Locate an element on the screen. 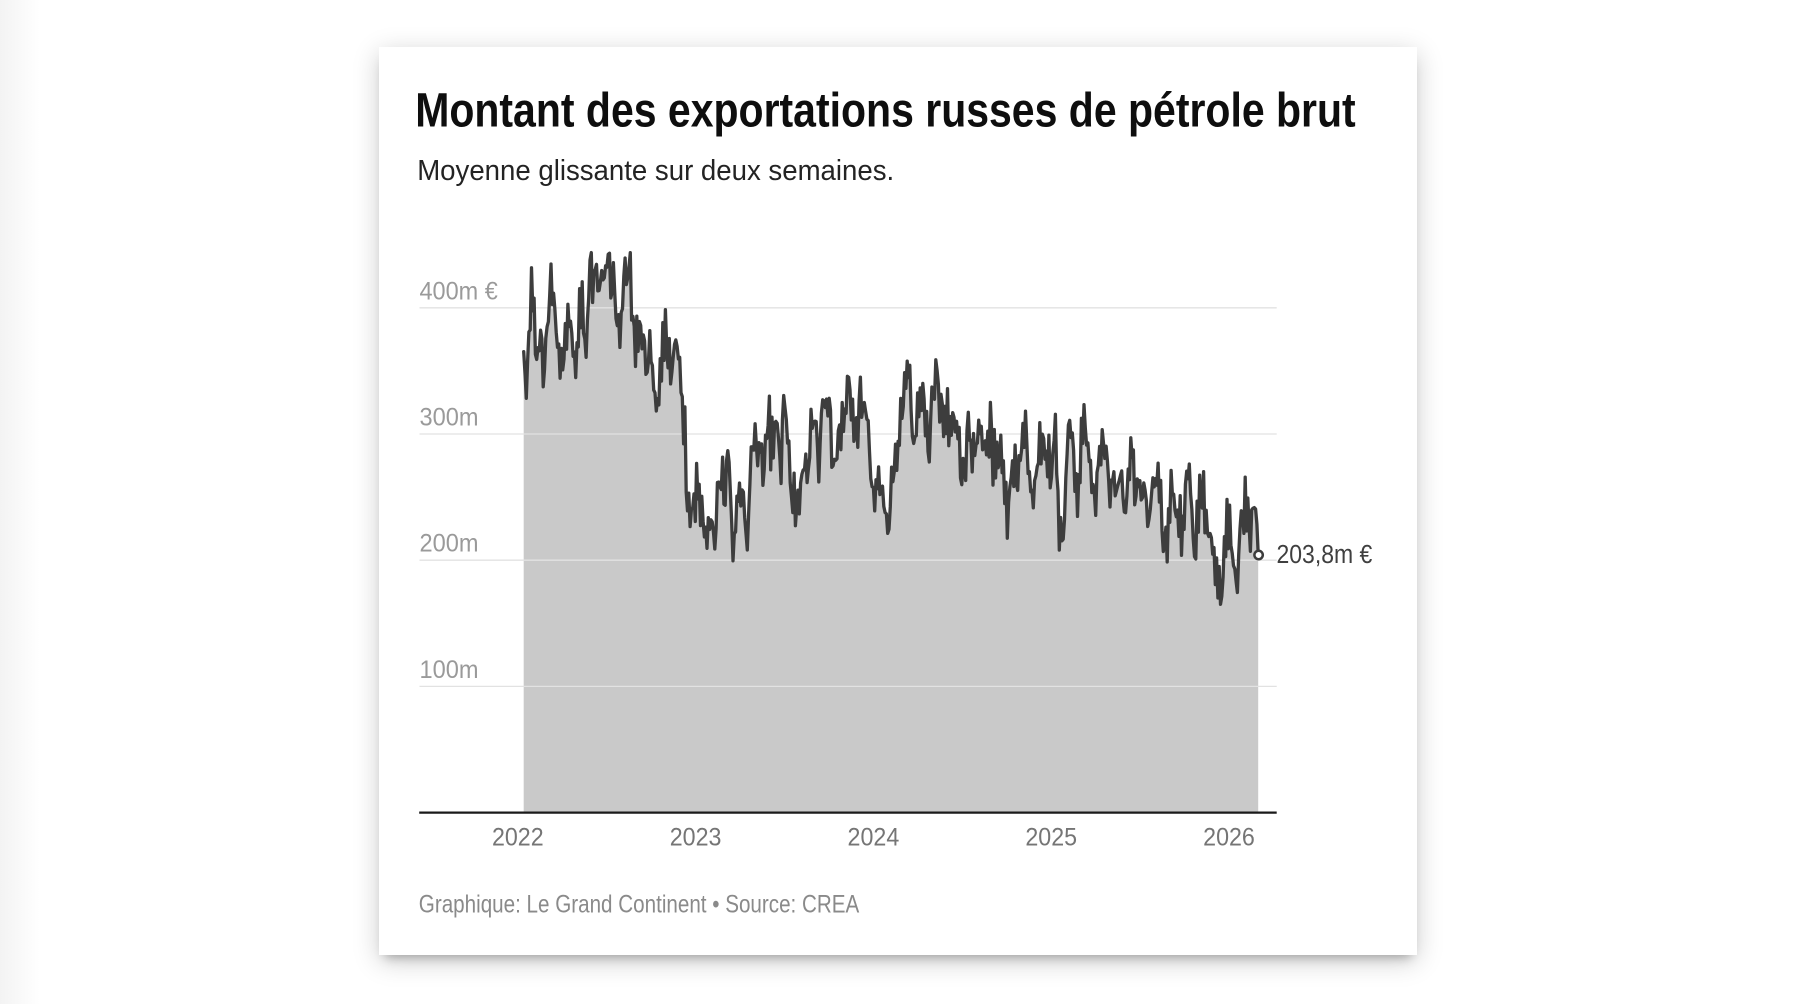  svg-text: 2024 is located at coordinates (873, 838).